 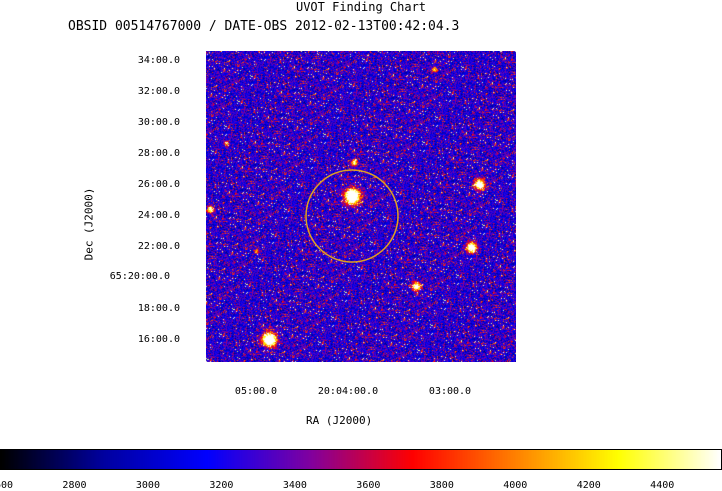 I want to click on target-circle, so click(x=352, y=216).